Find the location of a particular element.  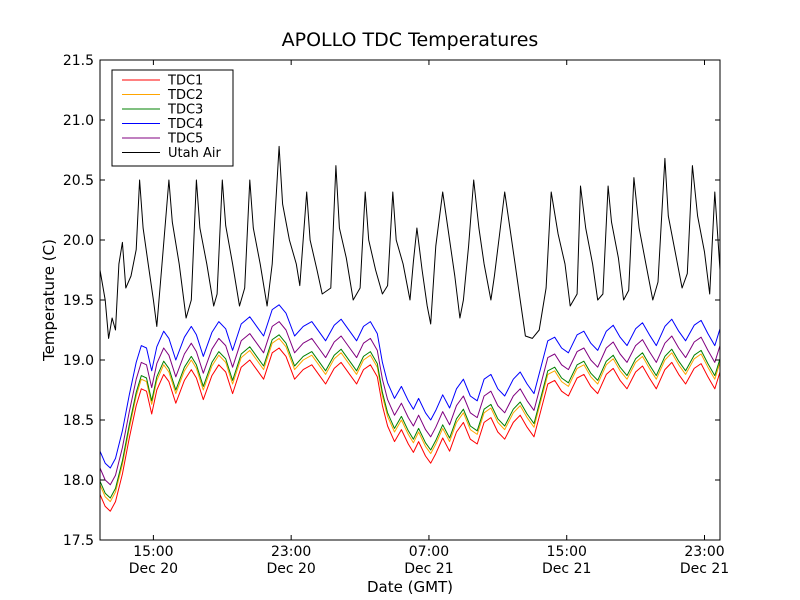

y-axis-label: Temperature (C) is located at coordinates (49, 300).